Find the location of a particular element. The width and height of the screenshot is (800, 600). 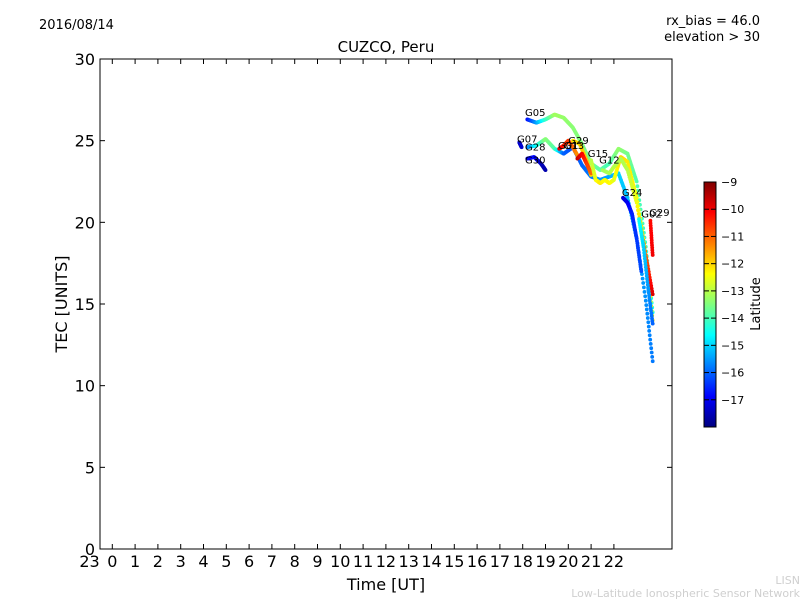

x-tick-label: 19 is located at coordinates (545, 561).